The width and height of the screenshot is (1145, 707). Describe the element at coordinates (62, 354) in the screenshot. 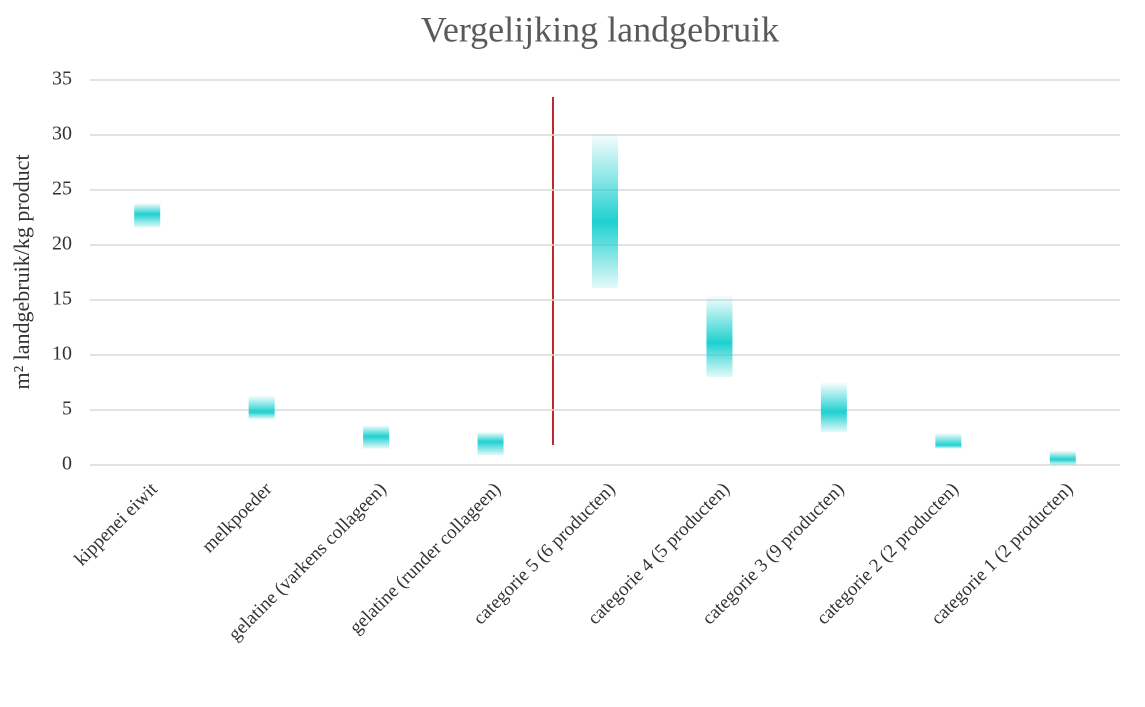

I see `y-tick-label: 10` at that location.